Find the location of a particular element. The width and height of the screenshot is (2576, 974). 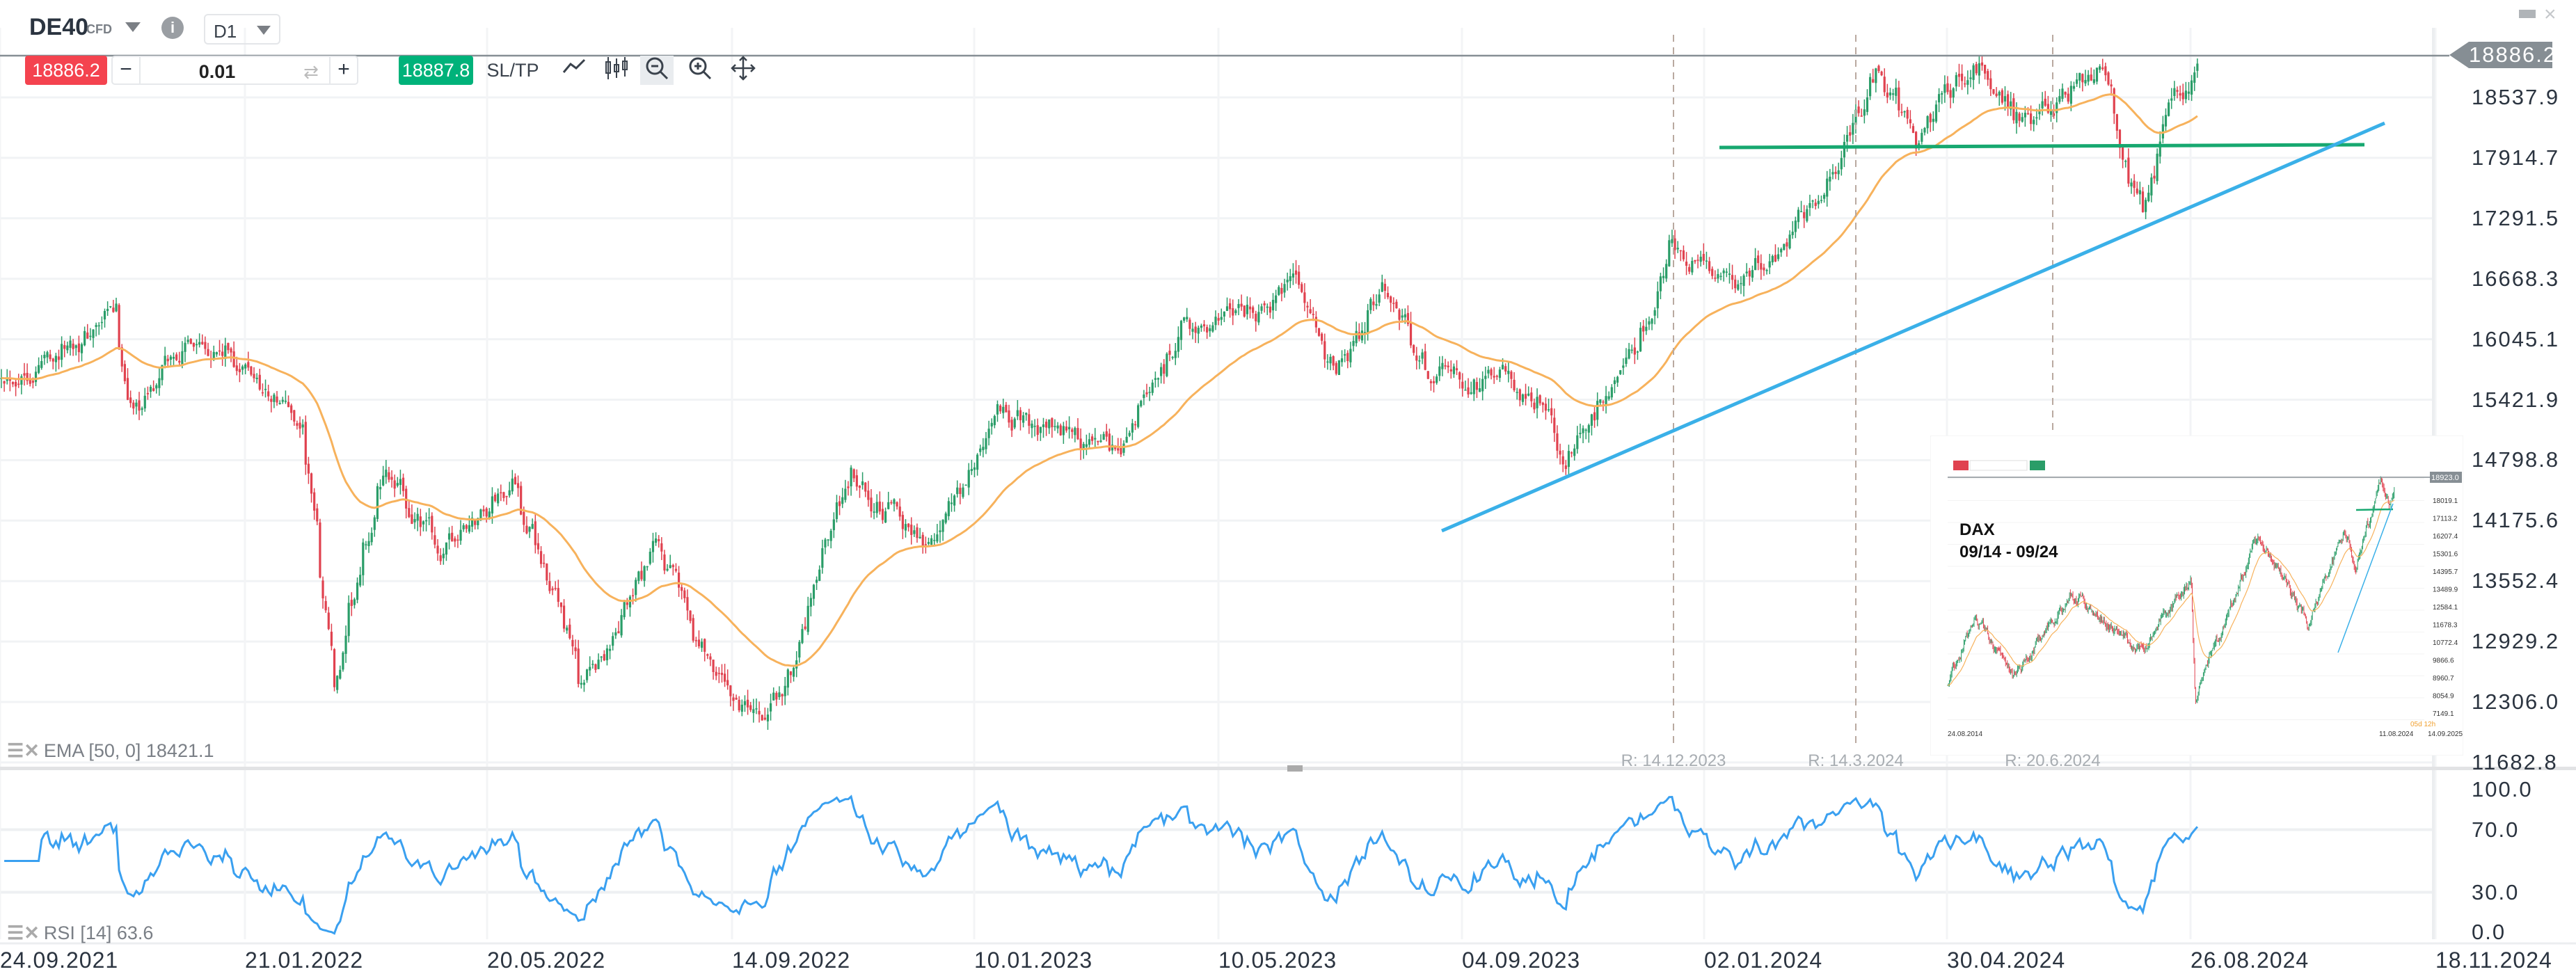

decrease-quantity-button: − is located at coordinates (127, 70).